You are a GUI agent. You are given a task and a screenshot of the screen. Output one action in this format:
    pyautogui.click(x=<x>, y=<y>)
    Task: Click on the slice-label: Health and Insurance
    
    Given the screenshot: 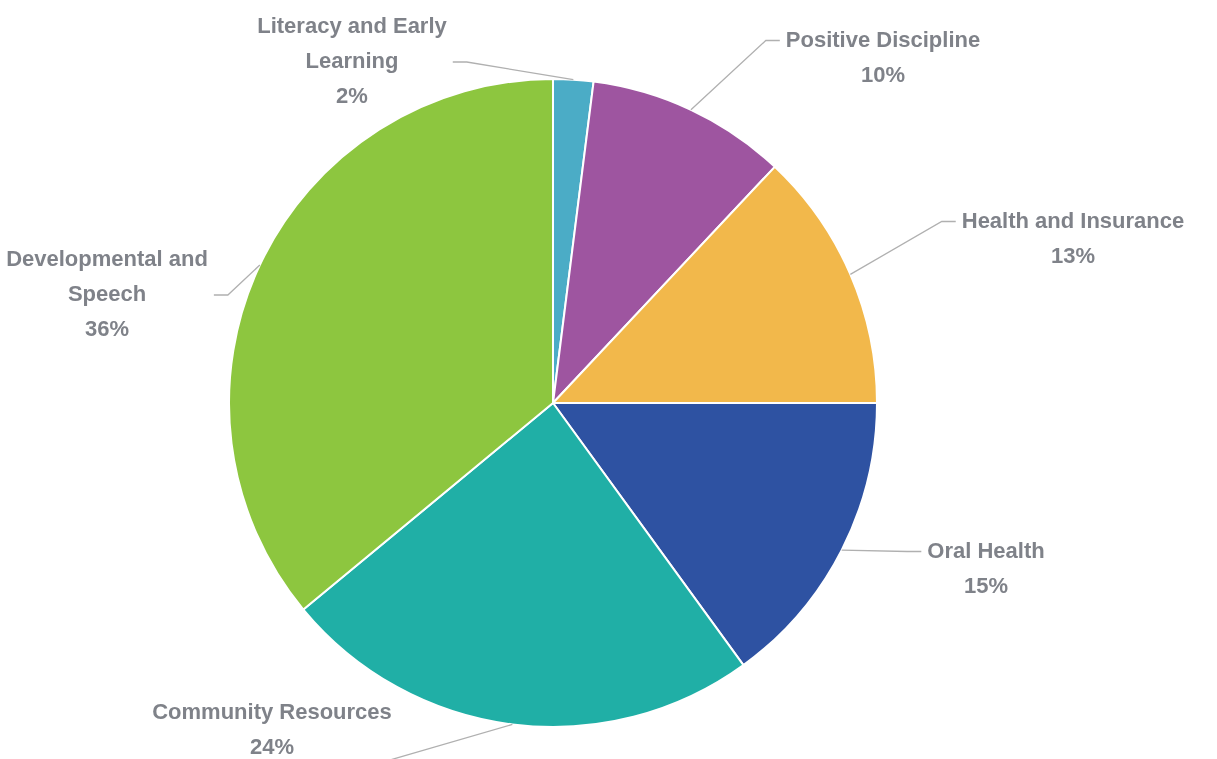 What is the action you would take?
    pyautogui.click(x=1073, y=220)
    